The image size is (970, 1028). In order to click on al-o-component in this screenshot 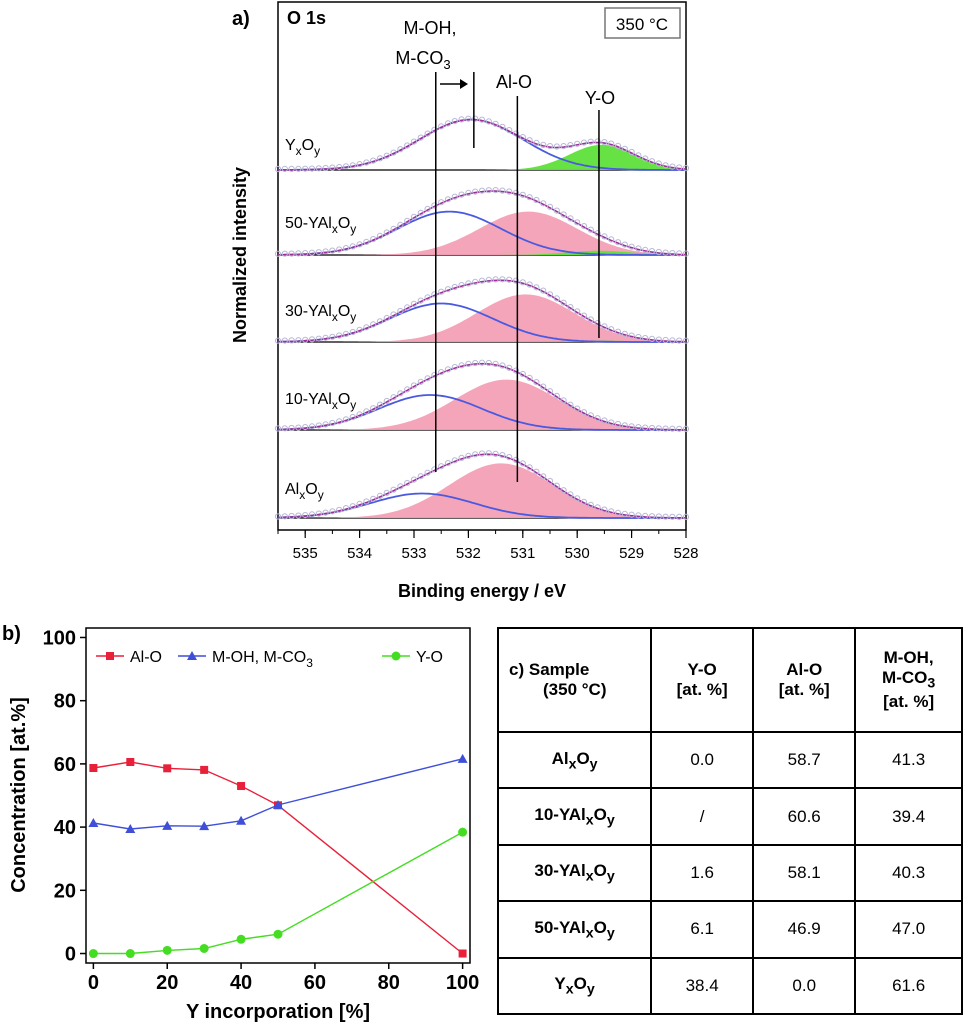, I will do `click(482, 404)`.